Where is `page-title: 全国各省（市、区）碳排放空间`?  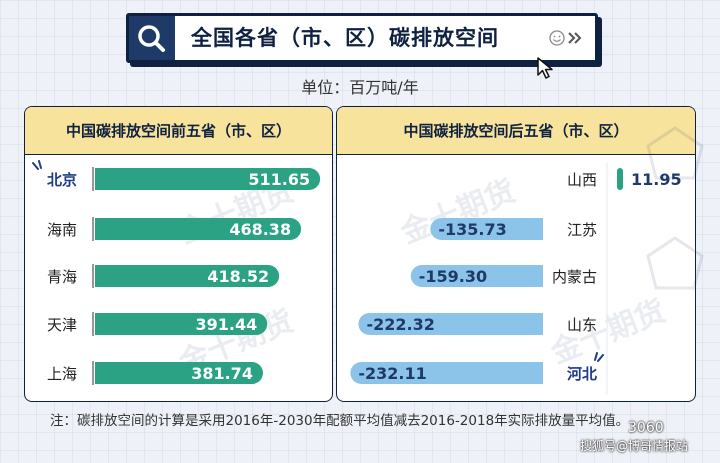 page-title: 全国各省（市、区）碳排放空间 is located at coordinates (345, 38).